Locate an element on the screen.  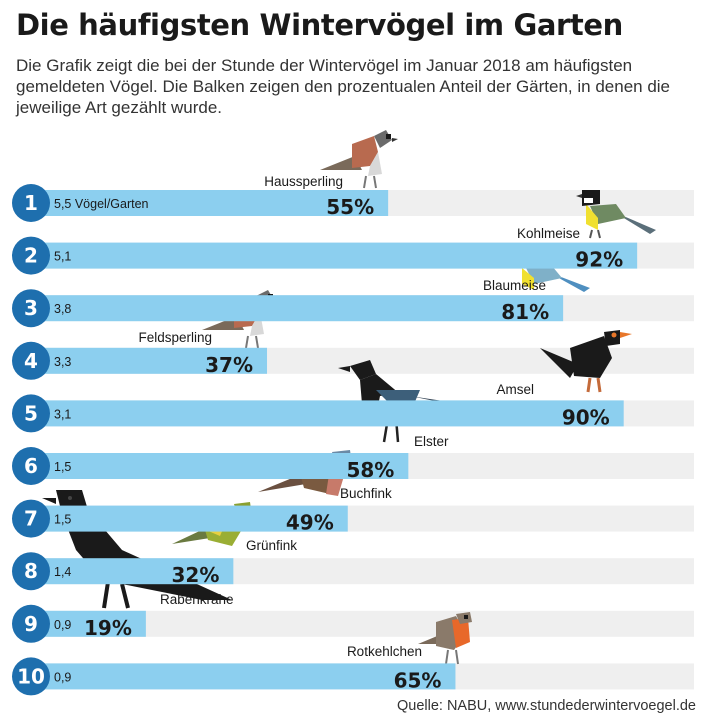
category-label: Amsel is located at coordinates (515, 389).